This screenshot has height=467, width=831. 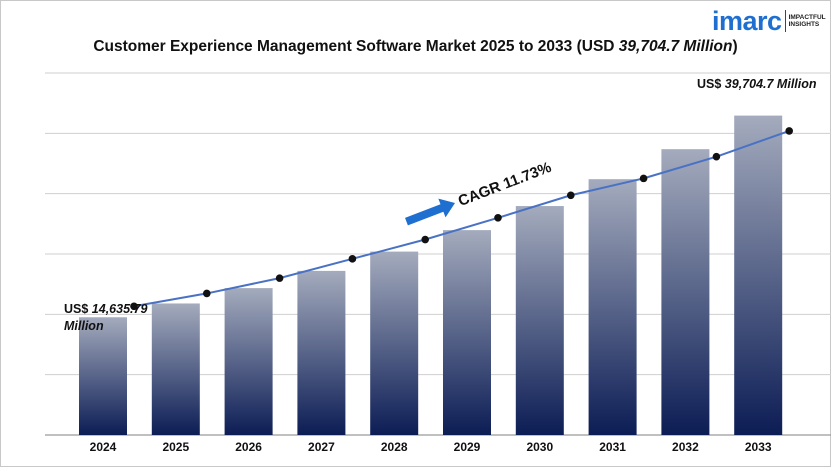 What do you see at coordinates (807, 21) in the screenshot?
I see `logo-tagline: IMPACTFUL INSIGHTS` at bounding box center [807, 21].